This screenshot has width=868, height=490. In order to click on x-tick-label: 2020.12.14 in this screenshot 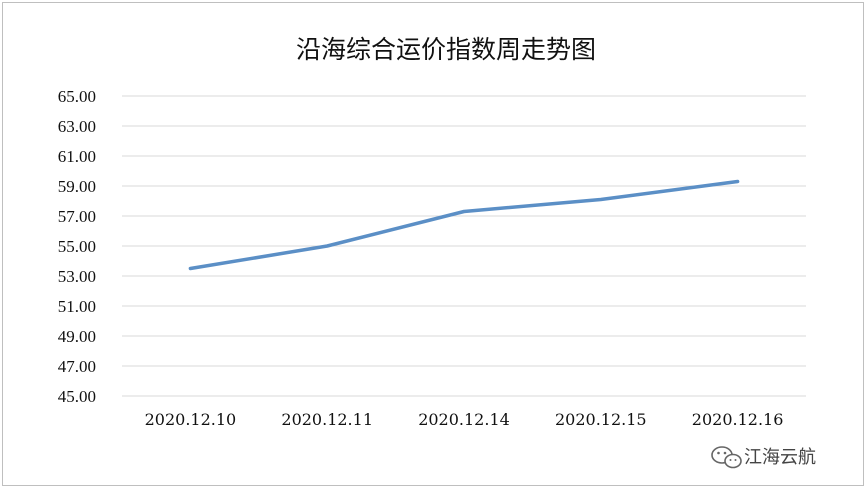, I will do `click(464, 419)`.